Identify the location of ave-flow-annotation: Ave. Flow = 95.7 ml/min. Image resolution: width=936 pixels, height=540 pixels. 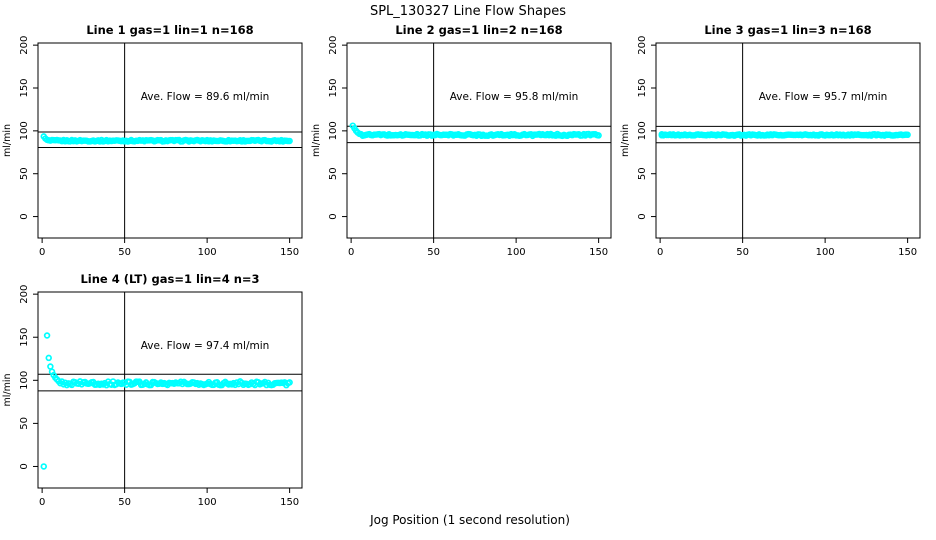
(823, 97).